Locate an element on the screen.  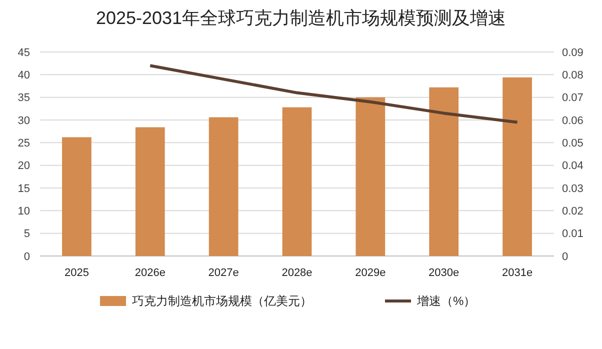
legend-label: 增速（%） is located at coordinates (446, 301).